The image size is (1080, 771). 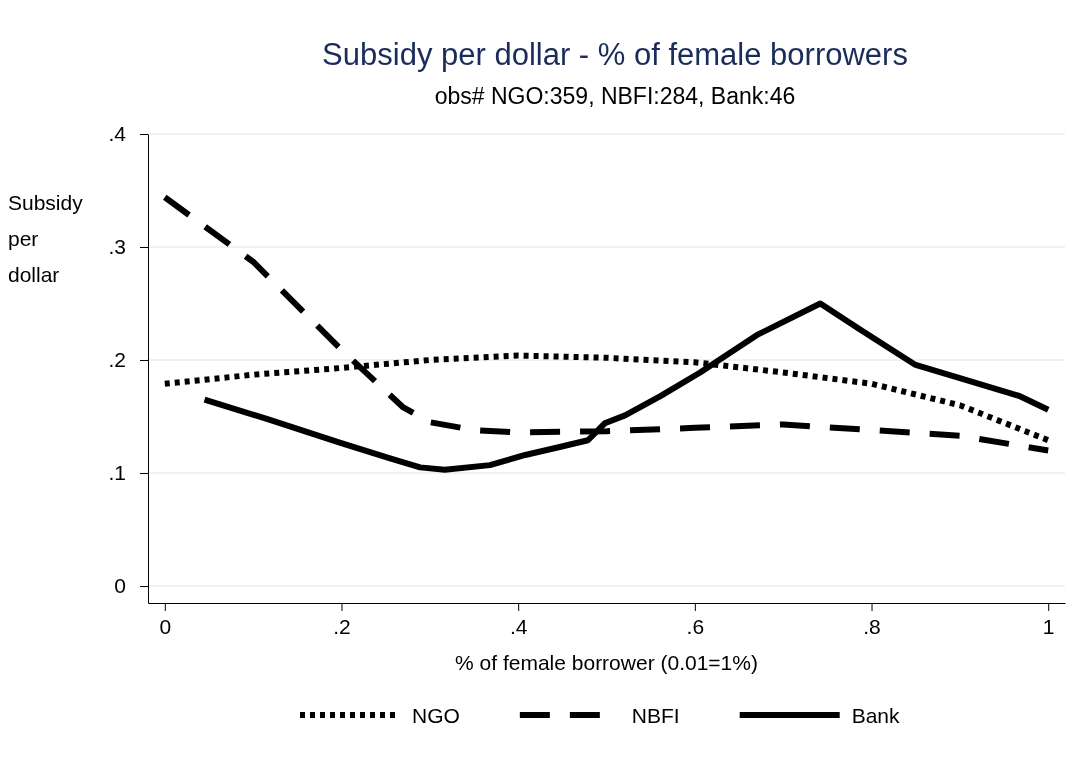 What do you see at coordinates (876, 715) in the screenshot?
I see `legend-label: Bank` at bounding box center [876, 715].